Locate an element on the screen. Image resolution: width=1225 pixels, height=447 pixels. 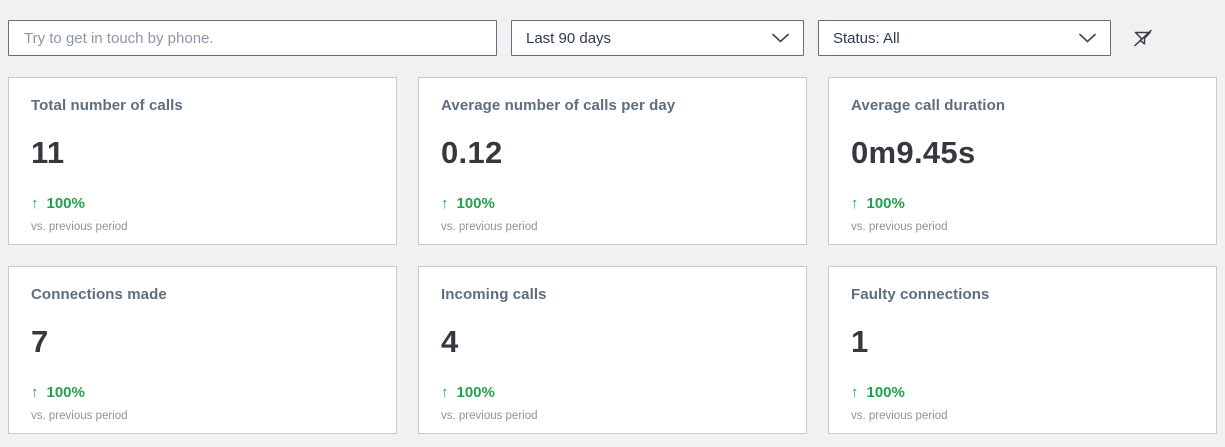
stat-title: Incoming calls is located at coordinates (494, 294).